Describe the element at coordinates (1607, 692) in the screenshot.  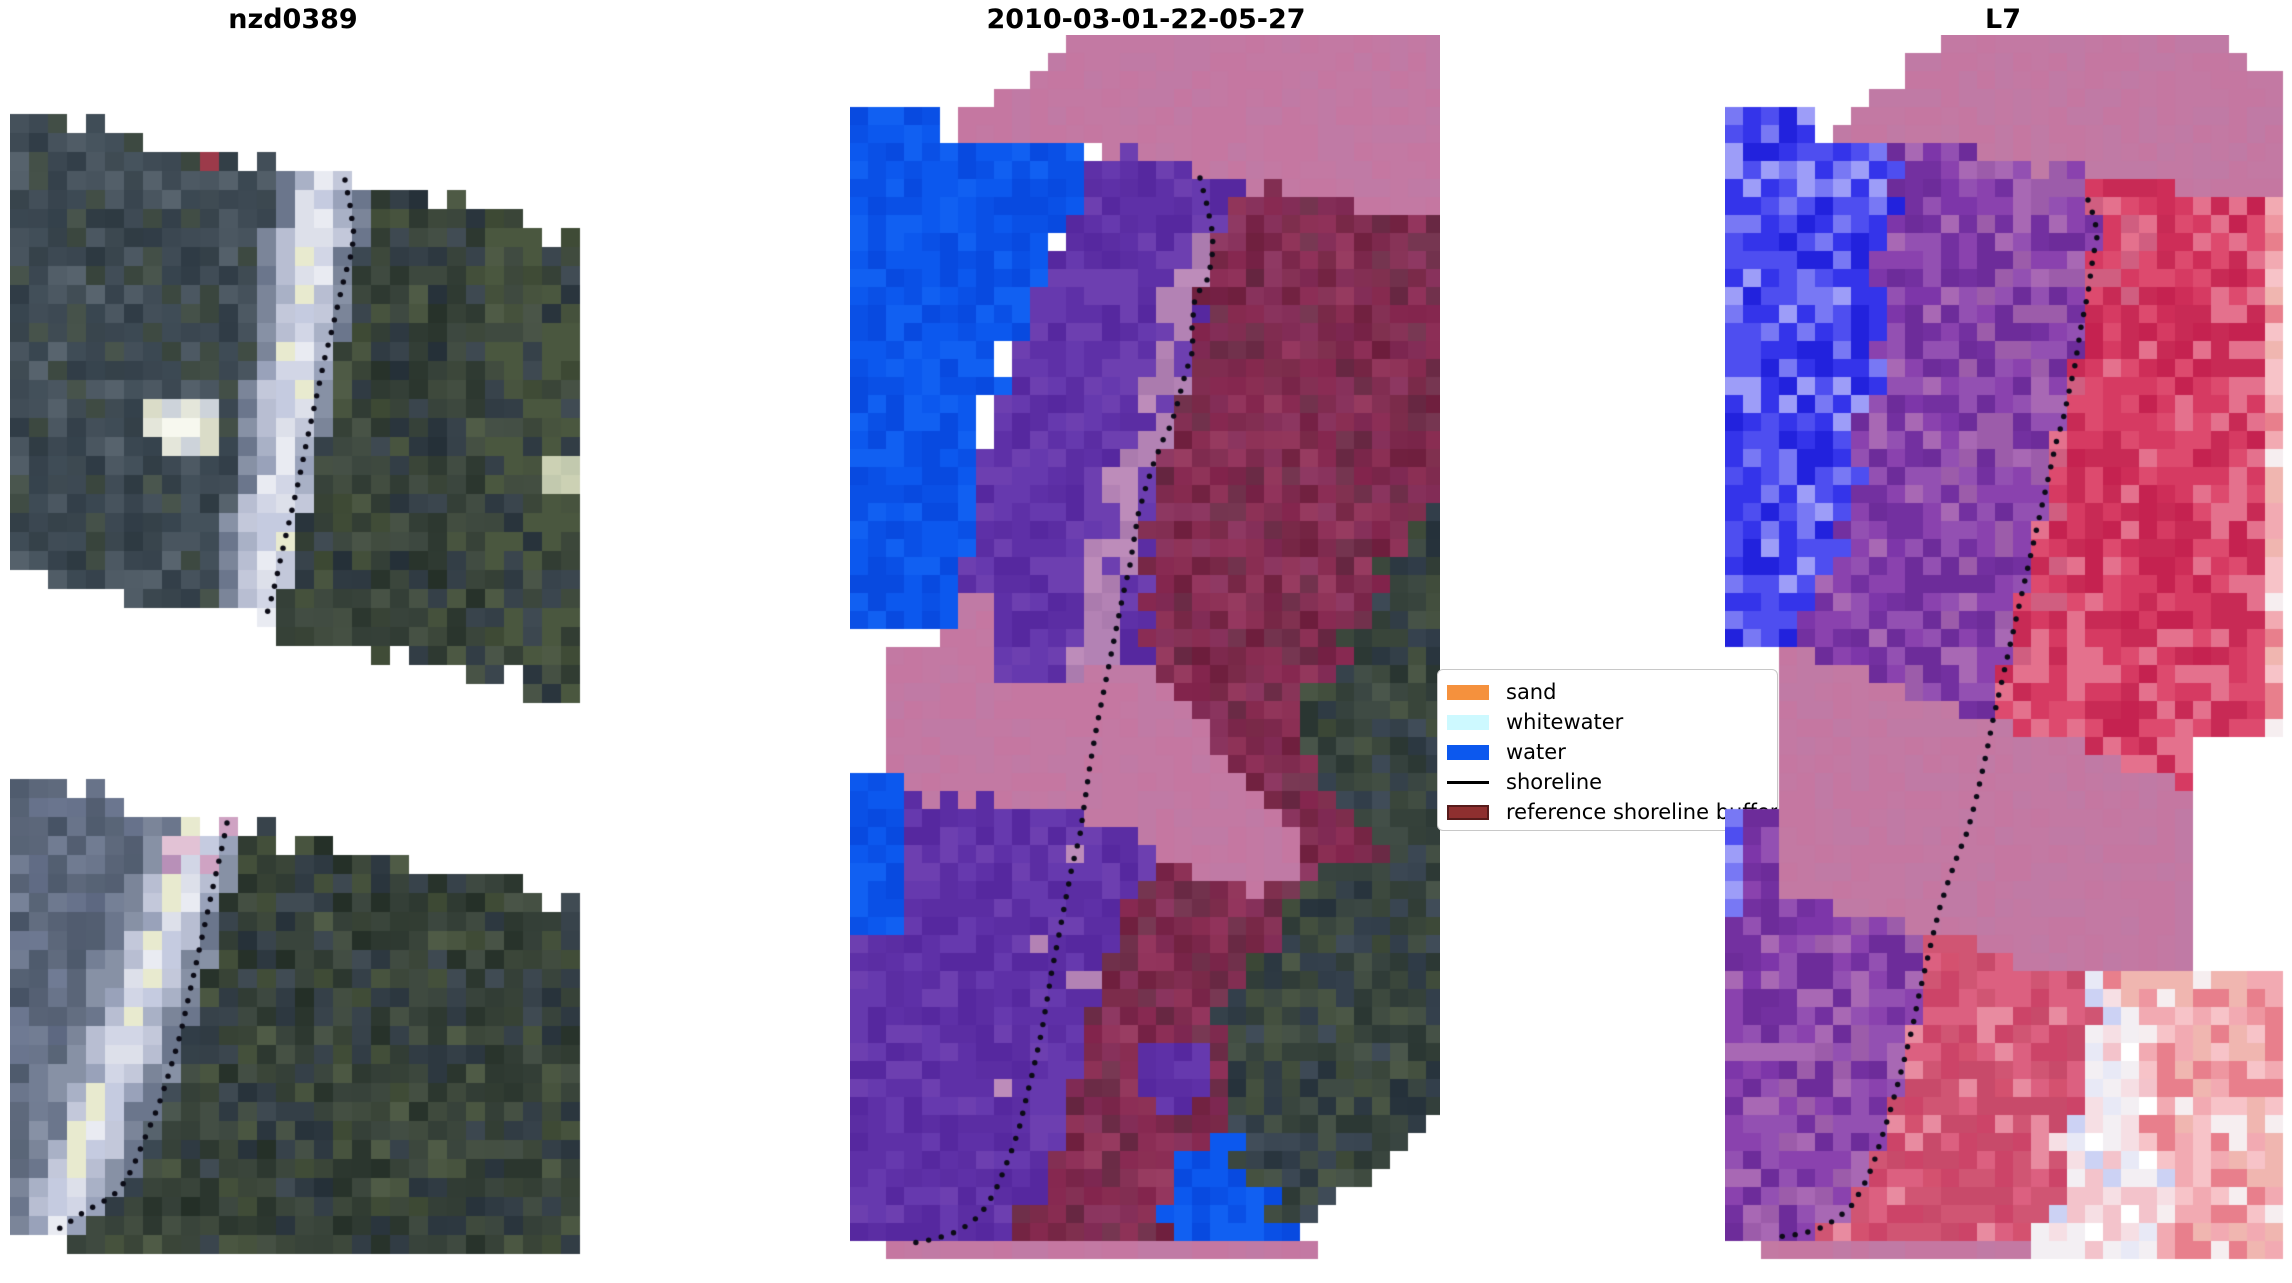
I see `legend-item: sand` at that location.